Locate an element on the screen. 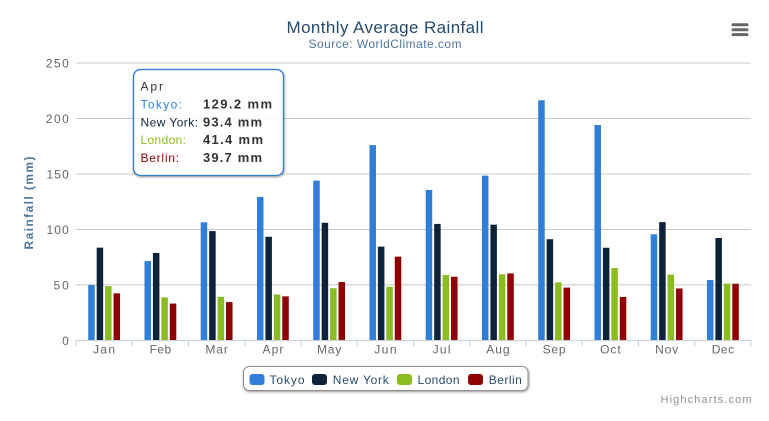 The height and width of the screenshot is (421, 769). svg-text: London: is located at coordinates (164, 140).